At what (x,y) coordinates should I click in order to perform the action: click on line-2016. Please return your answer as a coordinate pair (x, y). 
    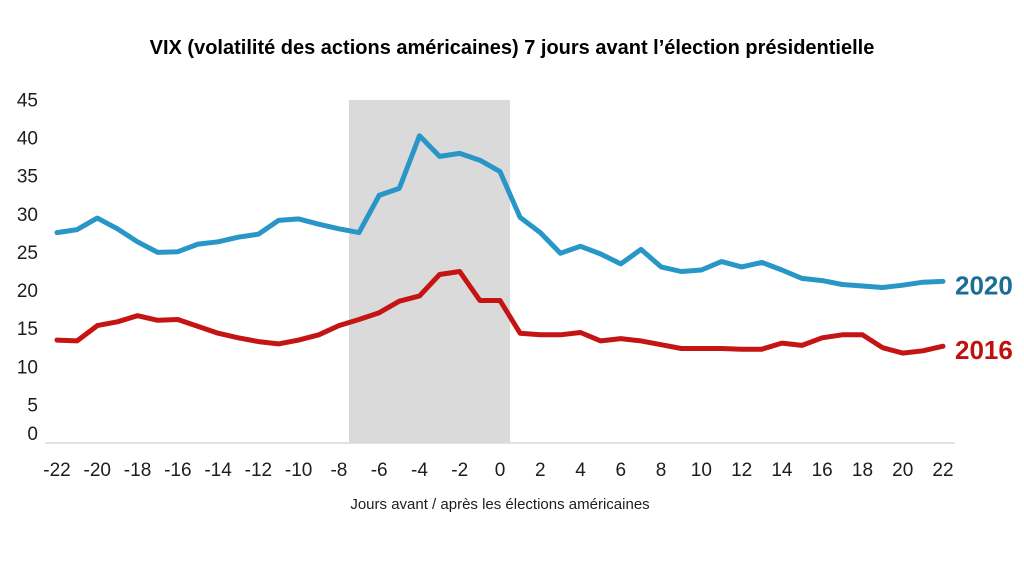
    Looking at the image, I should click on (500, 312).